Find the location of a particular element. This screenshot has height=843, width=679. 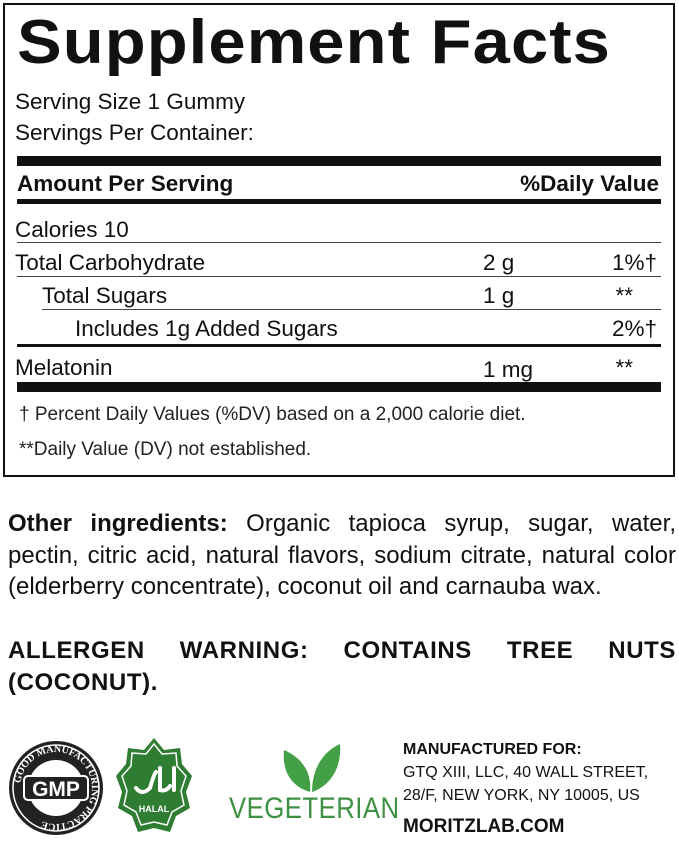

website-link: MORITZLAB.COM is located at coordinates (484, 826).